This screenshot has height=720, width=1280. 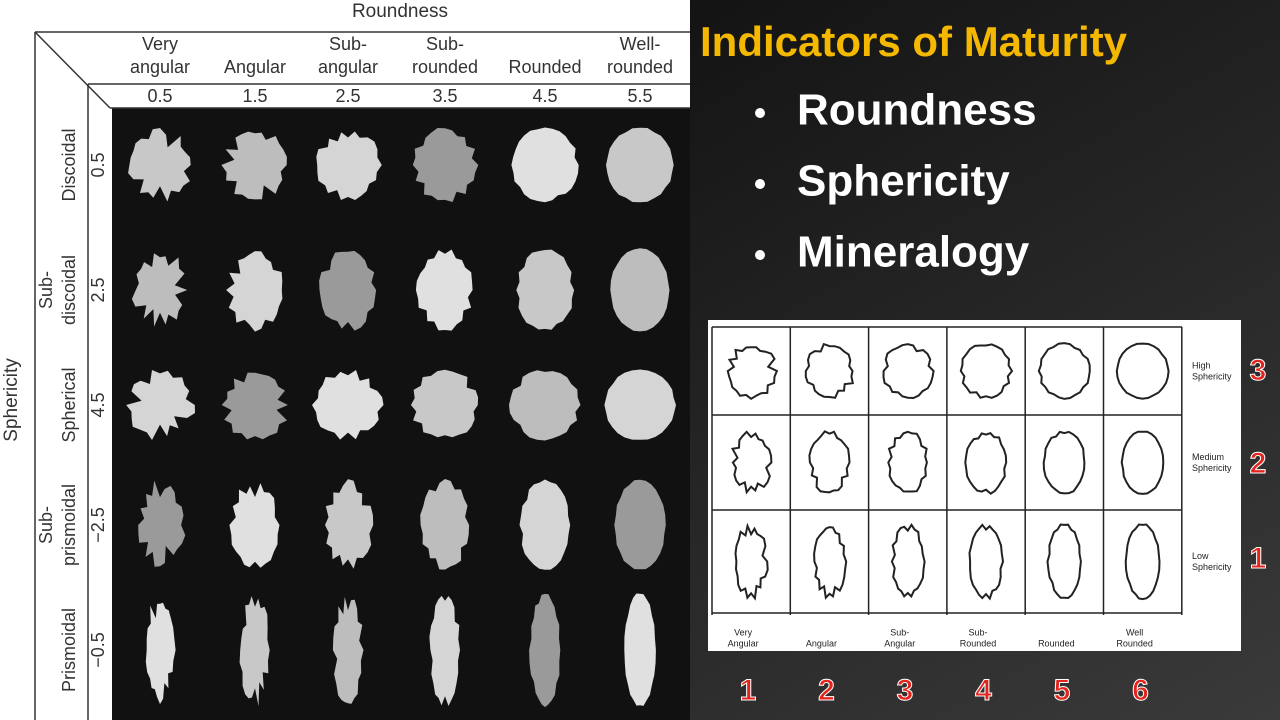 I want to click on slide-title: Indicators of Maturity, so click(x=914, y=41).